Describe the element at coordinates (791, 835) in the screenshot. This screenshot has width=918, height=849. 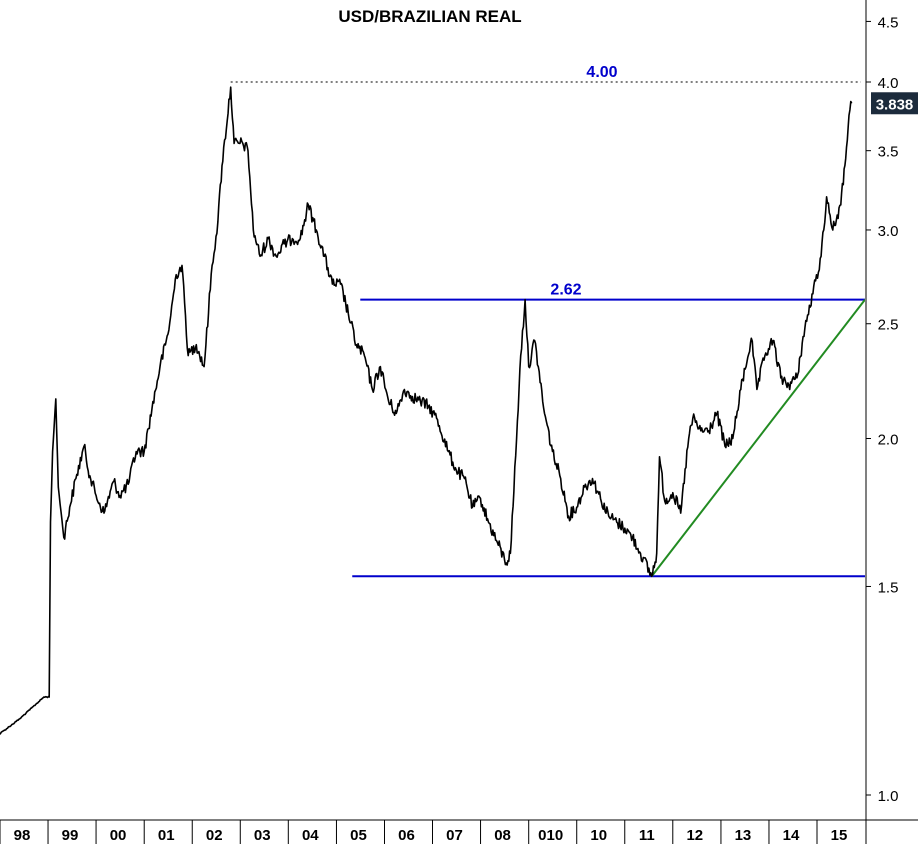
I see `x-tick-label-16: 14` at that location.